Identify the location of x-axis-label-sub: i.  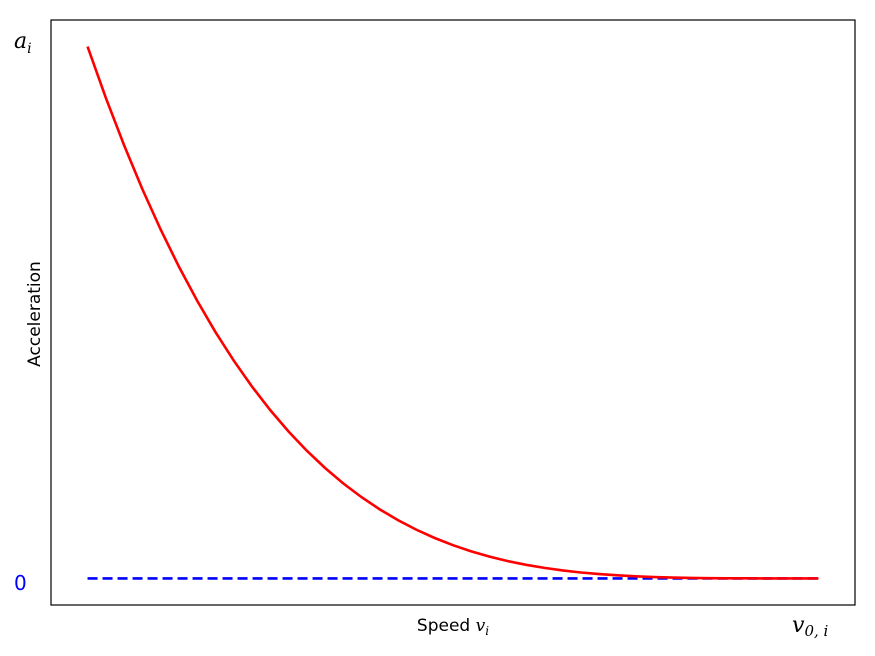
(487, 631).